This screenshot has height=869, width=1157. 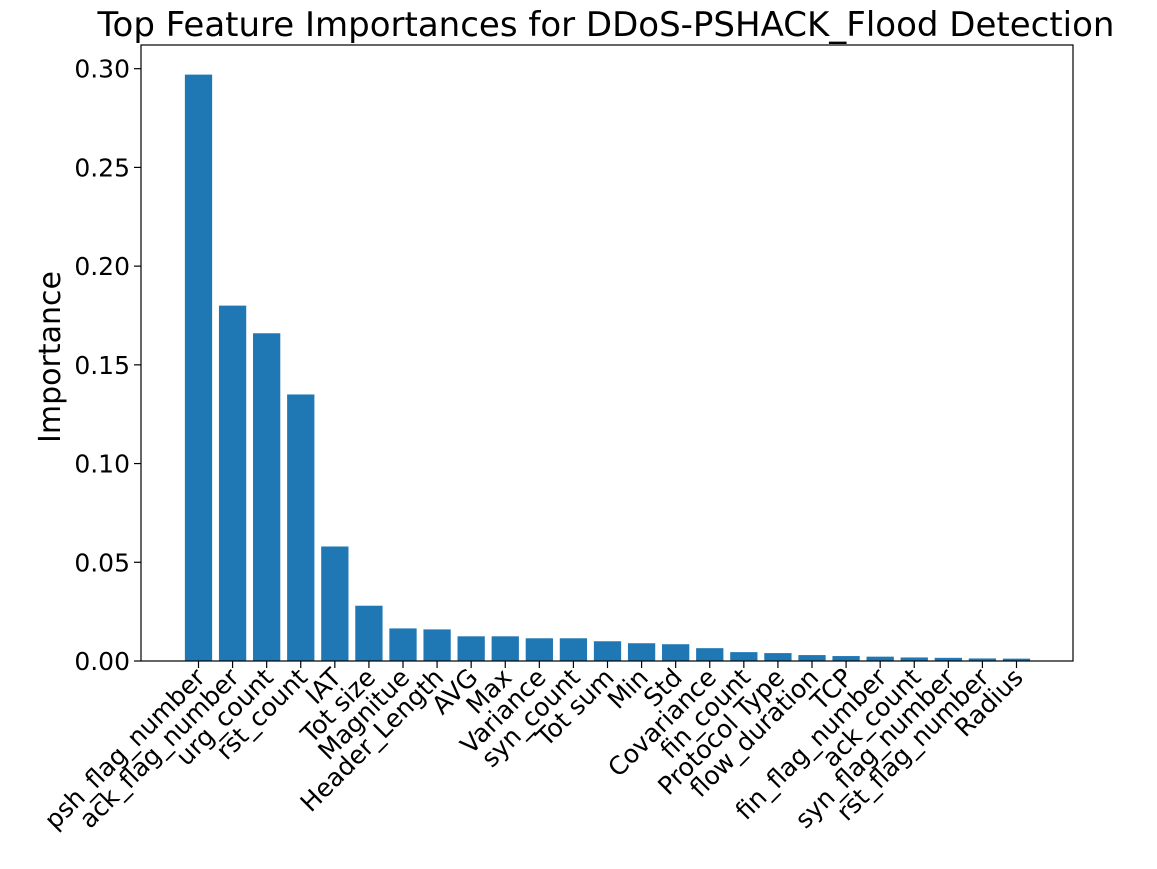 What do you see at coordinates (102, 167) in the screenshot?
I see `y-tick-label: 0.25` at bounding box center [102, 167].